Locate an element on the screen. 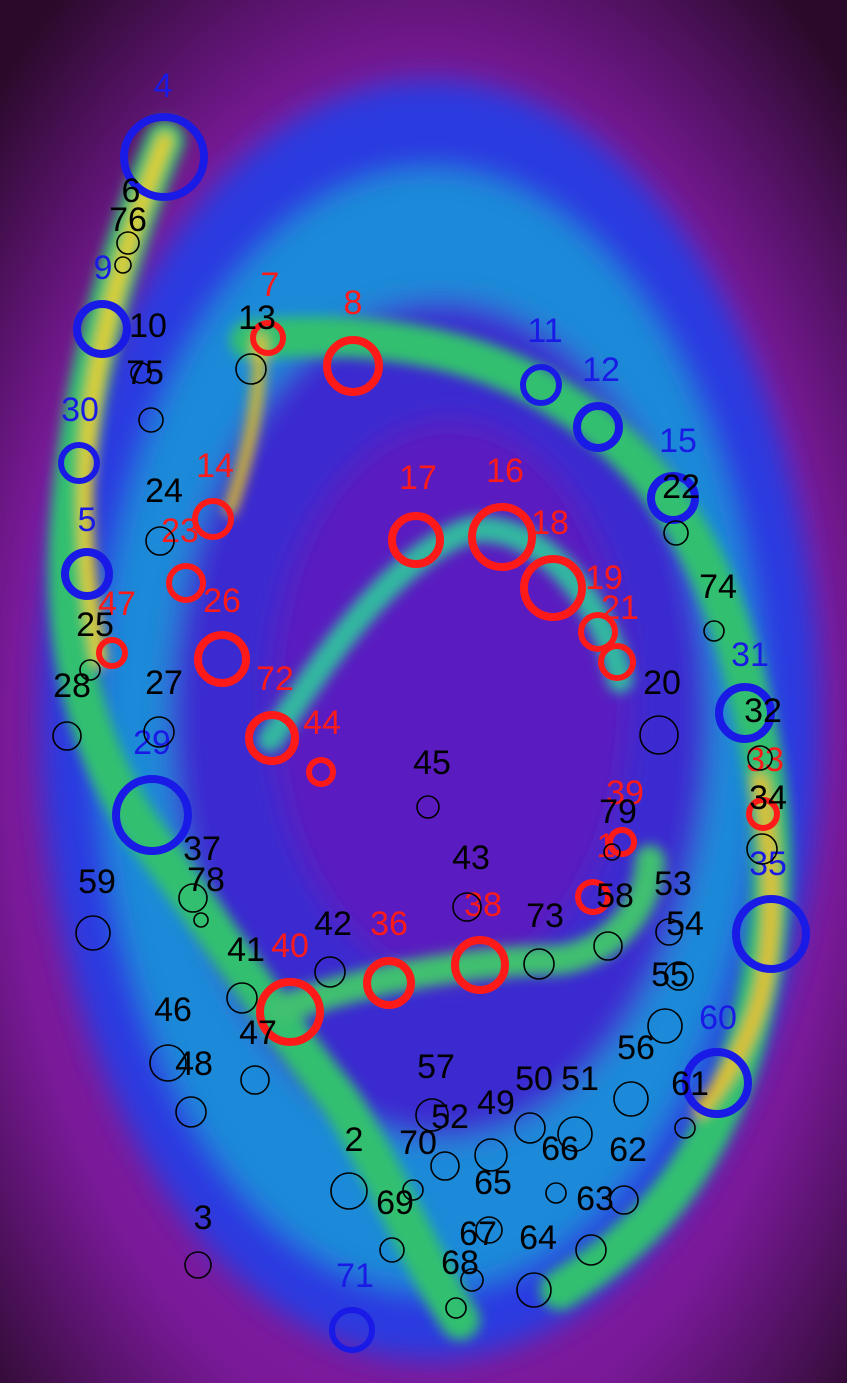 The width and height of the screenshot is (847, 1383). region-label: 34 is located at coordinates (768, 798).